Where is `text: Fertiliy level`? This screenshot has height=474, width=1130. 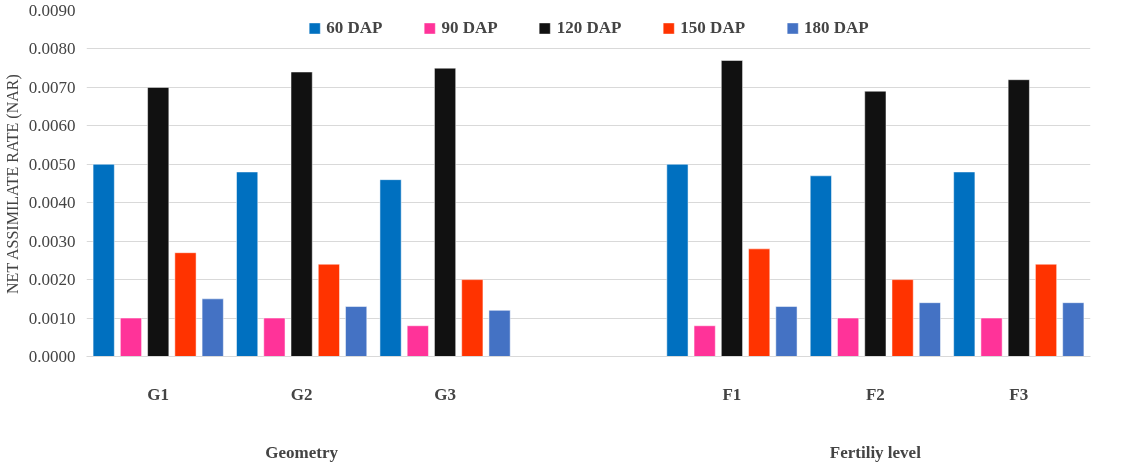
text: Fertiliy level is located at coordinates (875, 452).